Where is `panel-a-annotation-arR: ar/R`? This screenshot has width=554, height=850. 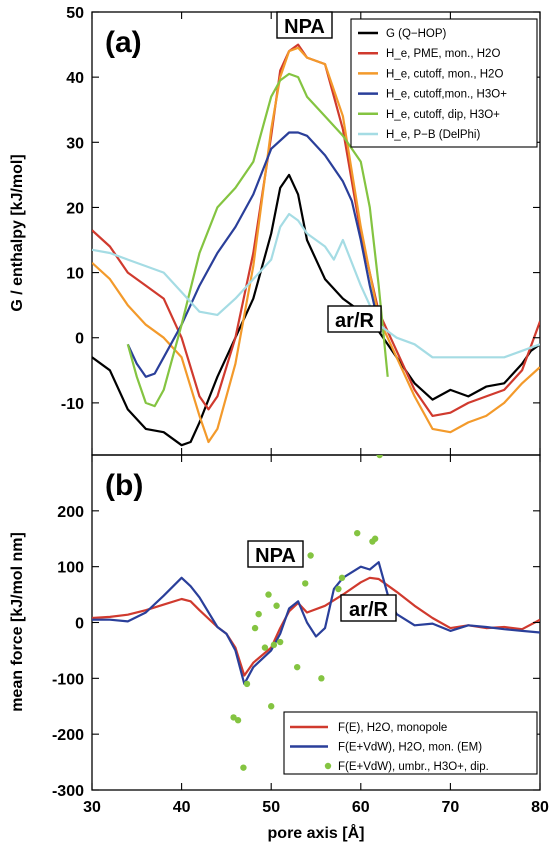 panel-a-annotation-arR: ar/R is located at coordinates (354, 319).